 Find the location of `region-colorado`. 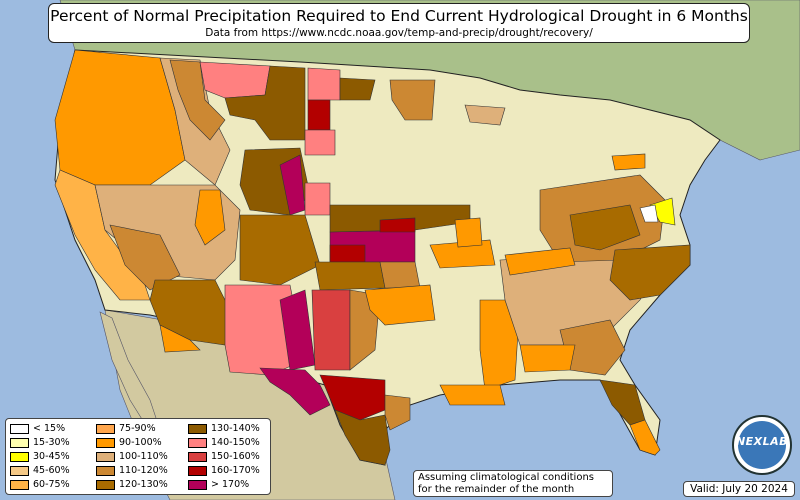

region-colorado is located at coordinates (280, 250).